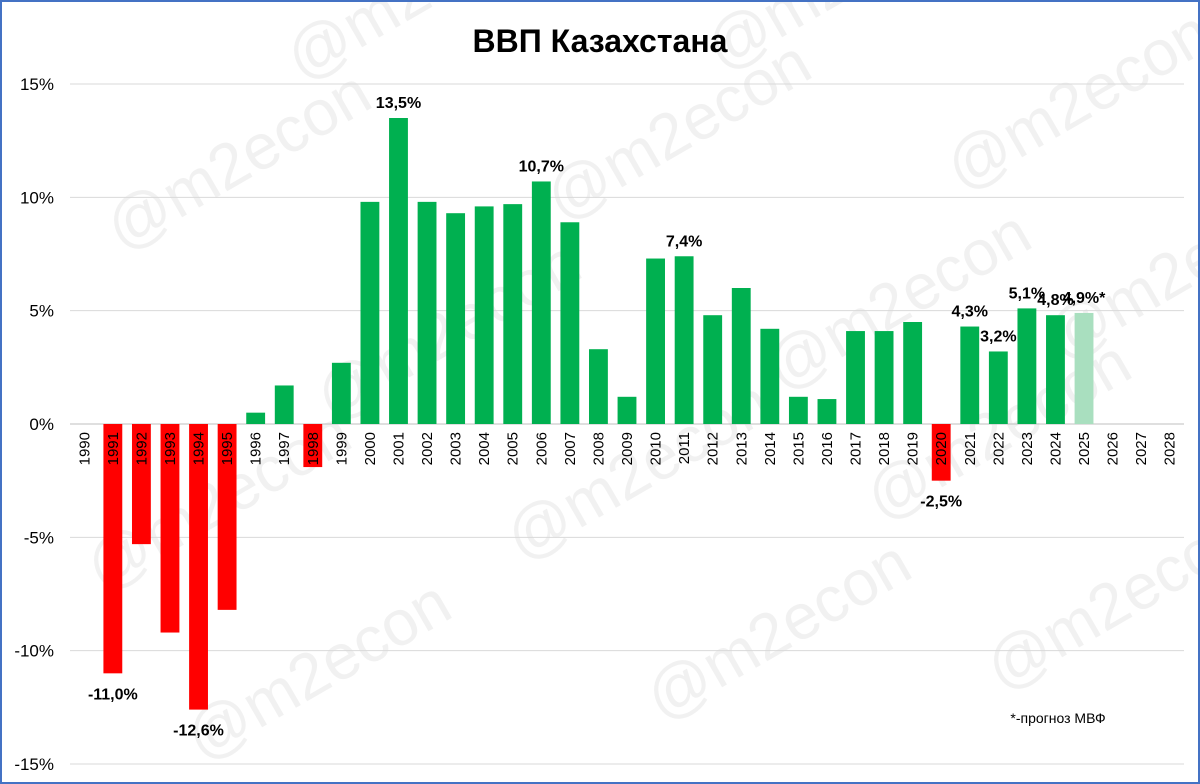 The image size is (1200, 784). What do you see at coordinates (541, 166) in the screenshot?
I see `data-label-2006: 10,7%` at bounding box center [541, 166].